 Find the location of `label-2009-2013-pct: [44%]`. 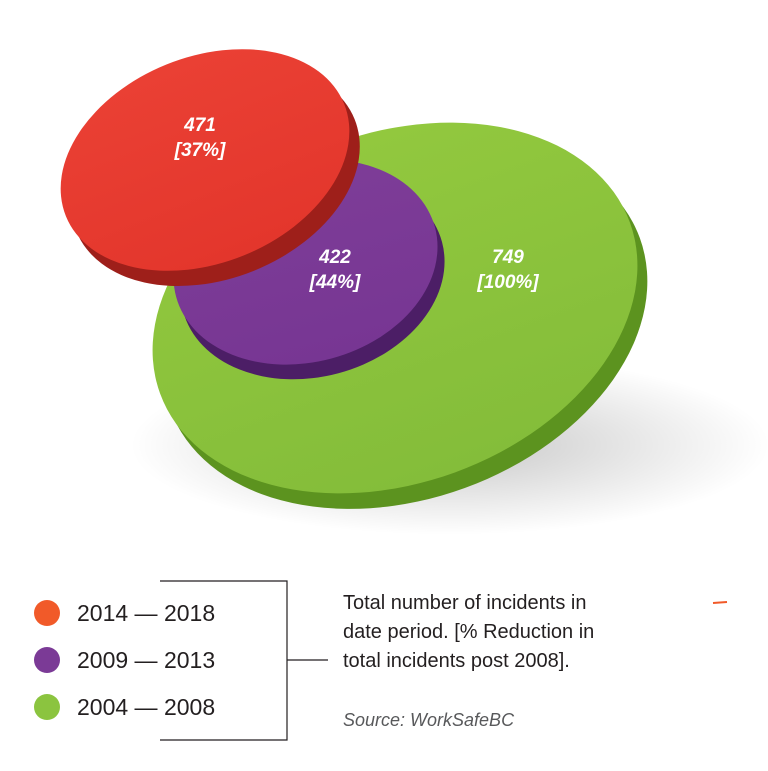

label-2009-2013-pct: [44%] is located at coordinates (335, 282).